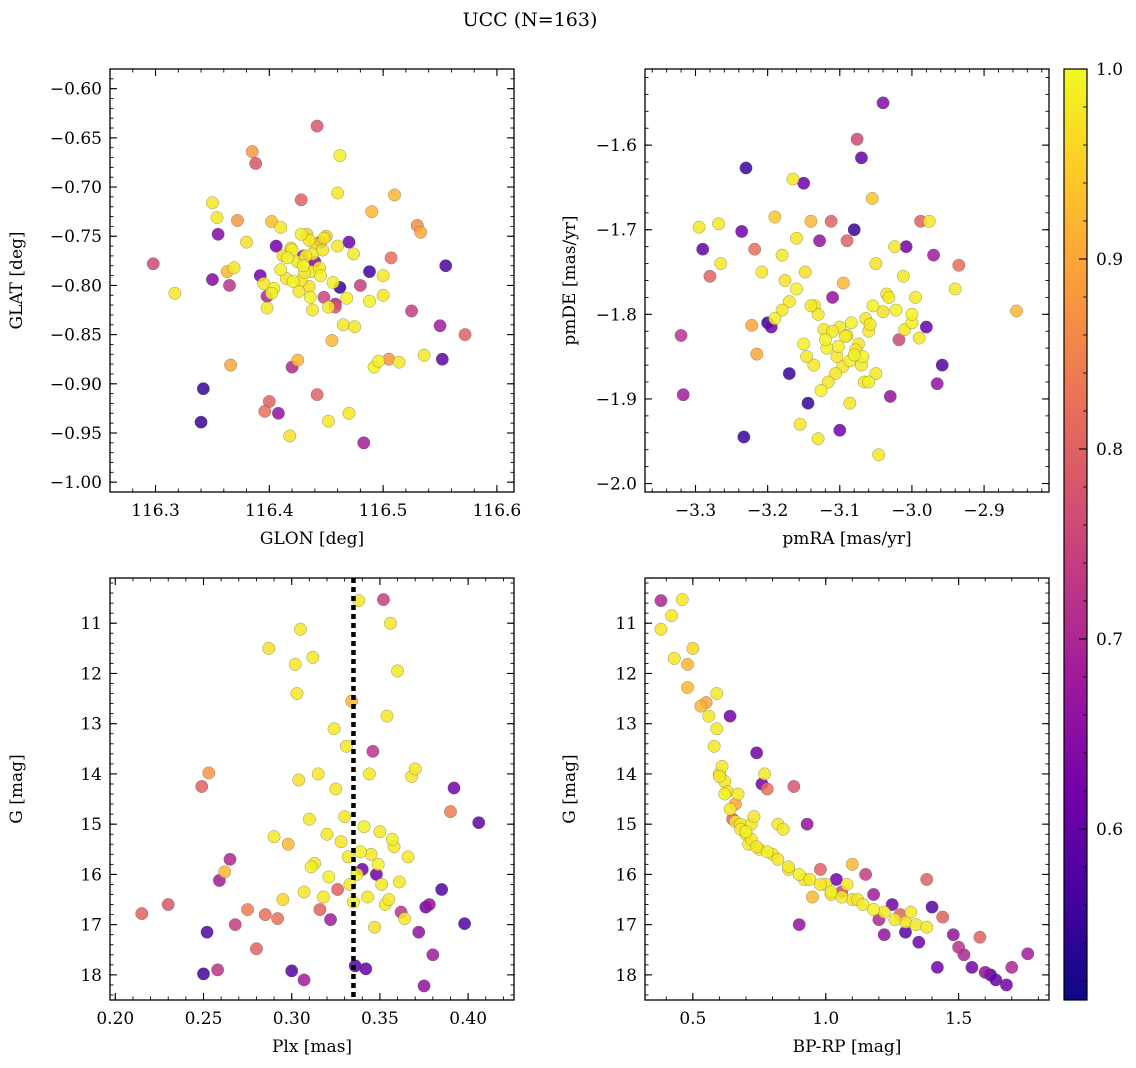  What do you see at coordinates (626, 725) in the screenshot?
I see `y-tick-label: 13` at bounding box center [626, 725].